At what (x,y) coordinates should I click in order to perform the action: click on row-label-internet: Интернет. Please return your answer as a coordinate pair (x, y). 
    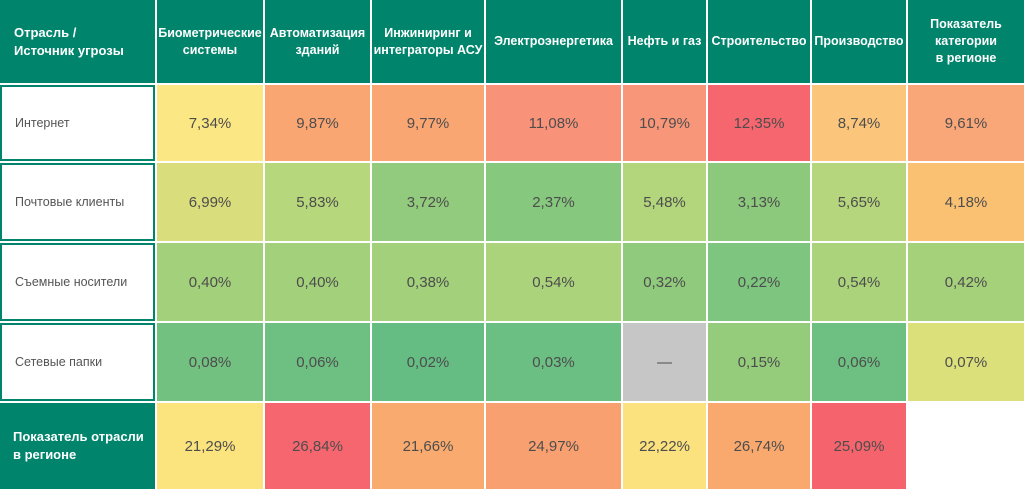
    Looking at the image, I should click on (77, 123).